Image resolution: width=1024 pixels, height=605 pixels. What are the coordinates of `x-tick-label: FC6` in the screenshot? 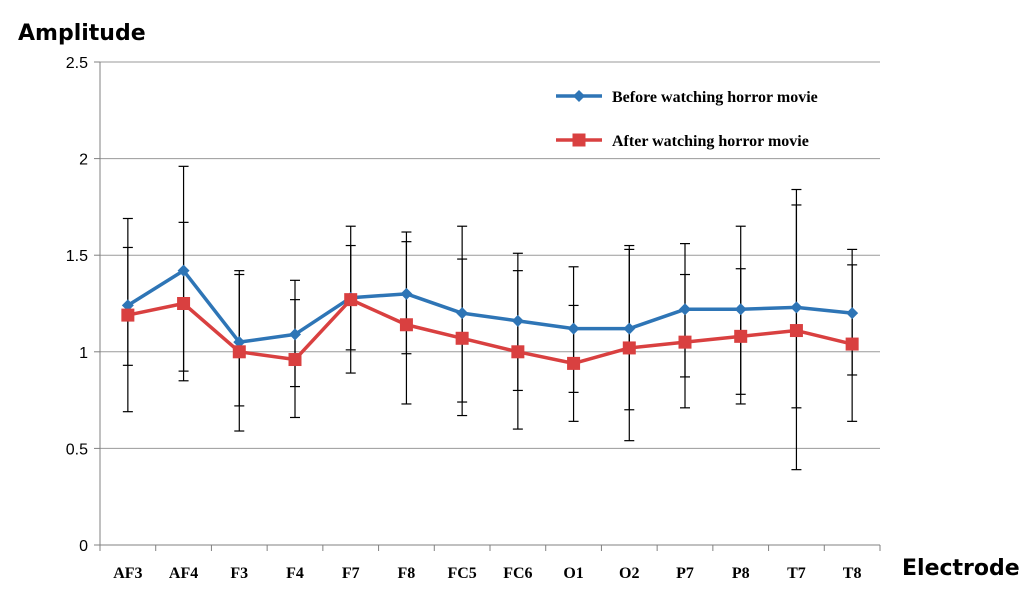 It's located at (517, 573).